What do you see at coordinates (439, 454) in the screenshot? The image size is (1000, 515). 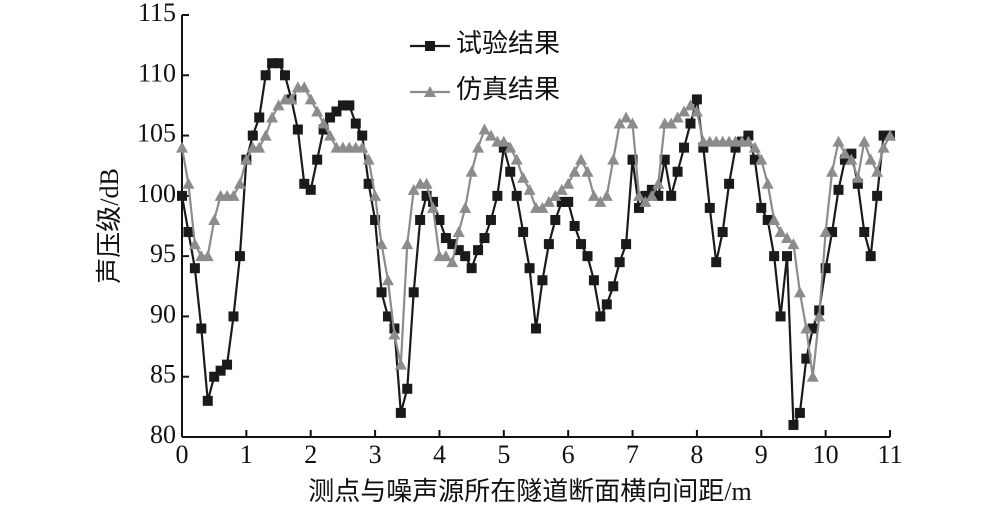 I see `x-tick-label: 4` at bounding box center [439, 454].